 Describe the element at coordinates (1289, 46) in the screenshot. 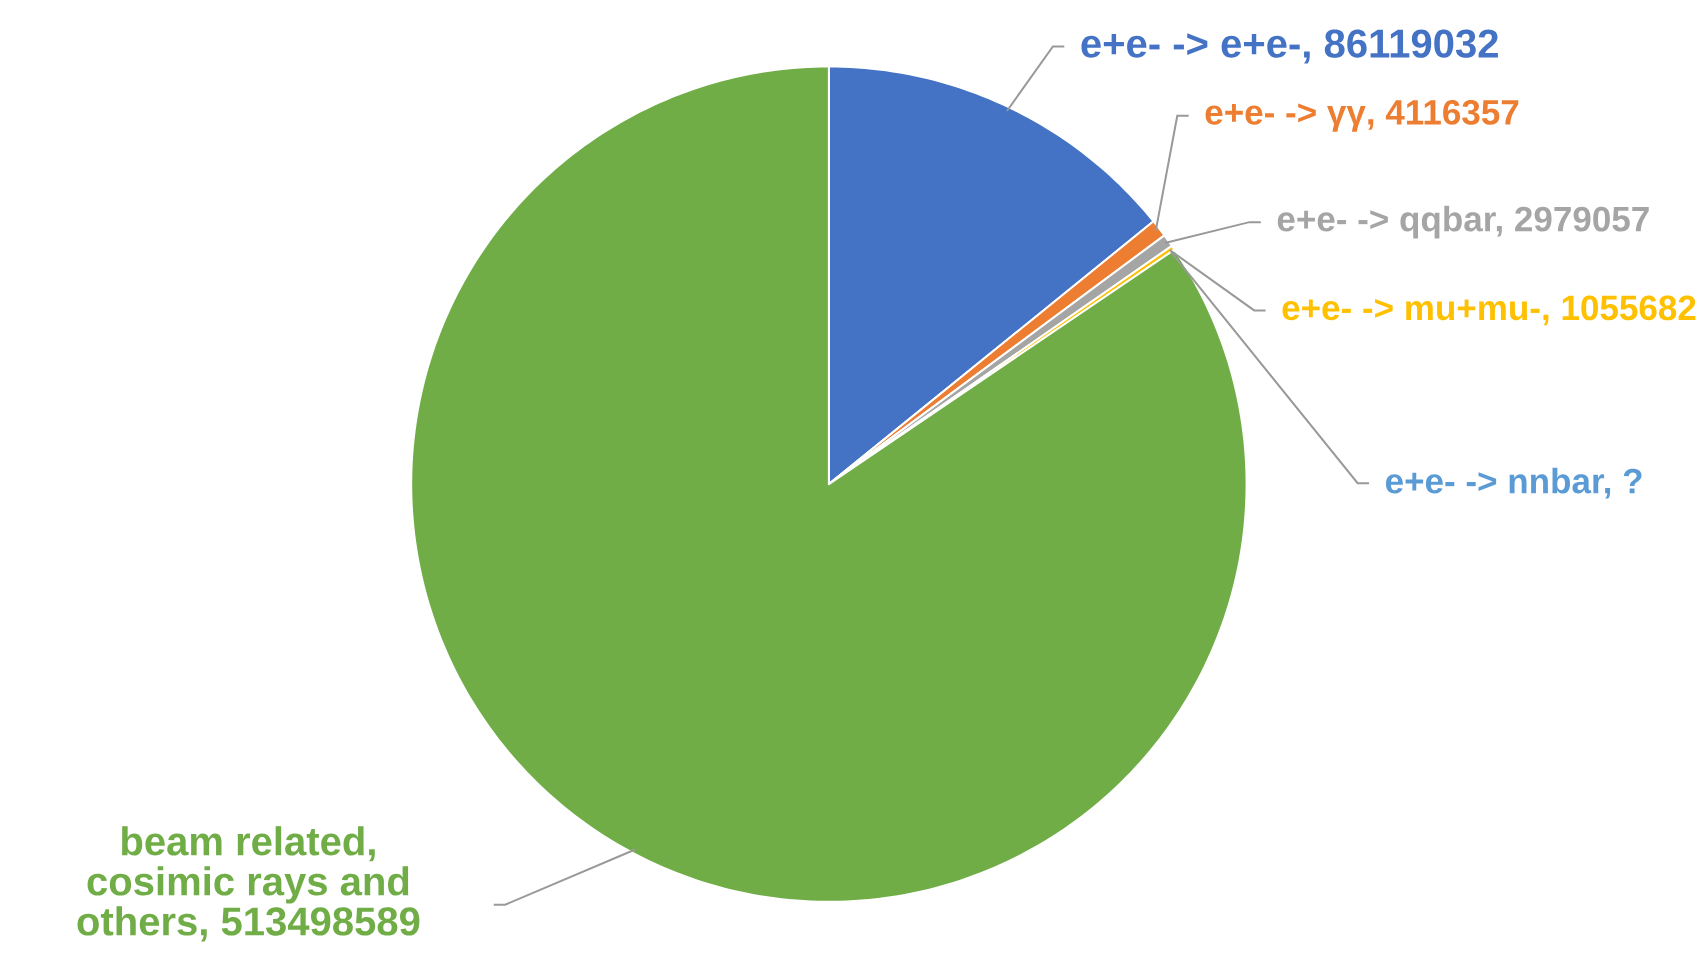

I see `slice-label: e+e- -> e+e-, 86119032` at that location.